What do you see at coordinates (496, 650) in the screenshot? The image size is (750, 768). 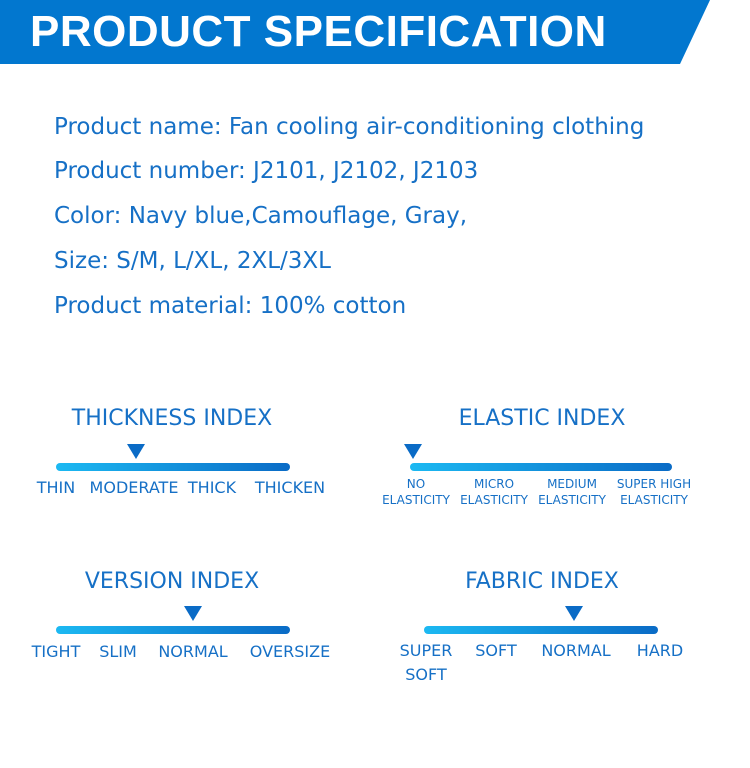 I see `fabric-label: SOFT` at bounding box center [496, 650].